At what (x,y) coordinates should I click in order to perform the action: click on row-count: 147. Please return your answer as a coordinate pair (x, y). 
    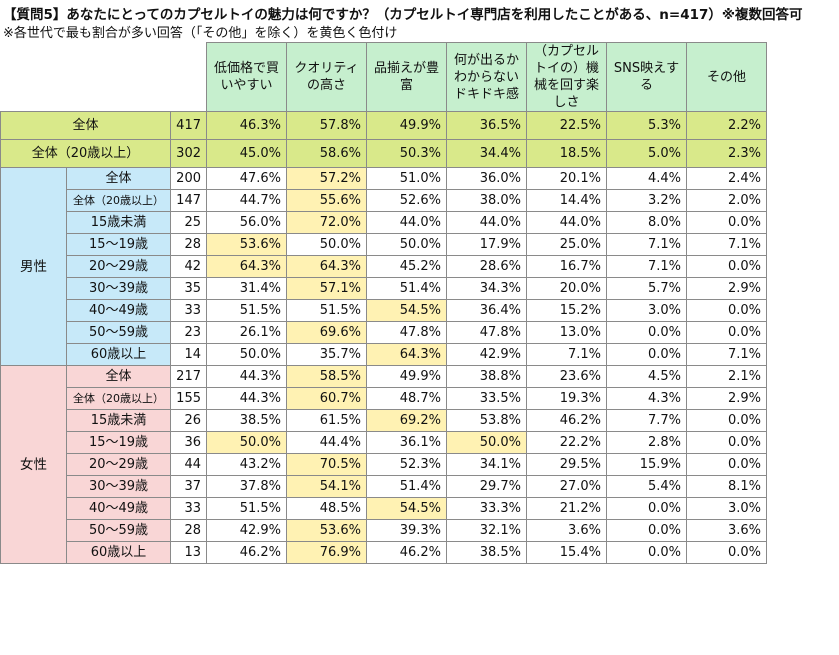
    Looking at the image, I should click on (188, 200).